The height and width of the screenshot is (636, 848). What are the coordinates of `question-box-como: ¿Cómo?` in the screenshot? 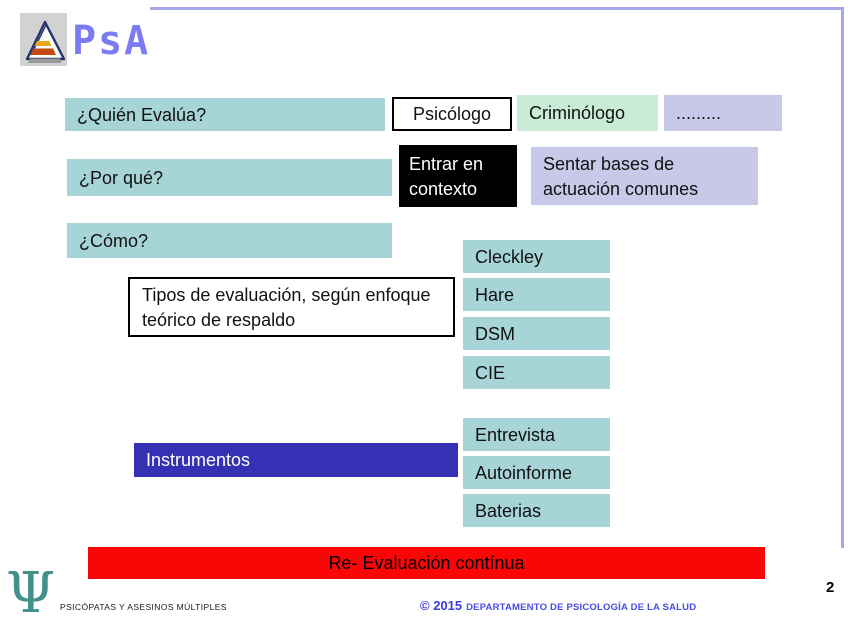 It's located at (229, 240).